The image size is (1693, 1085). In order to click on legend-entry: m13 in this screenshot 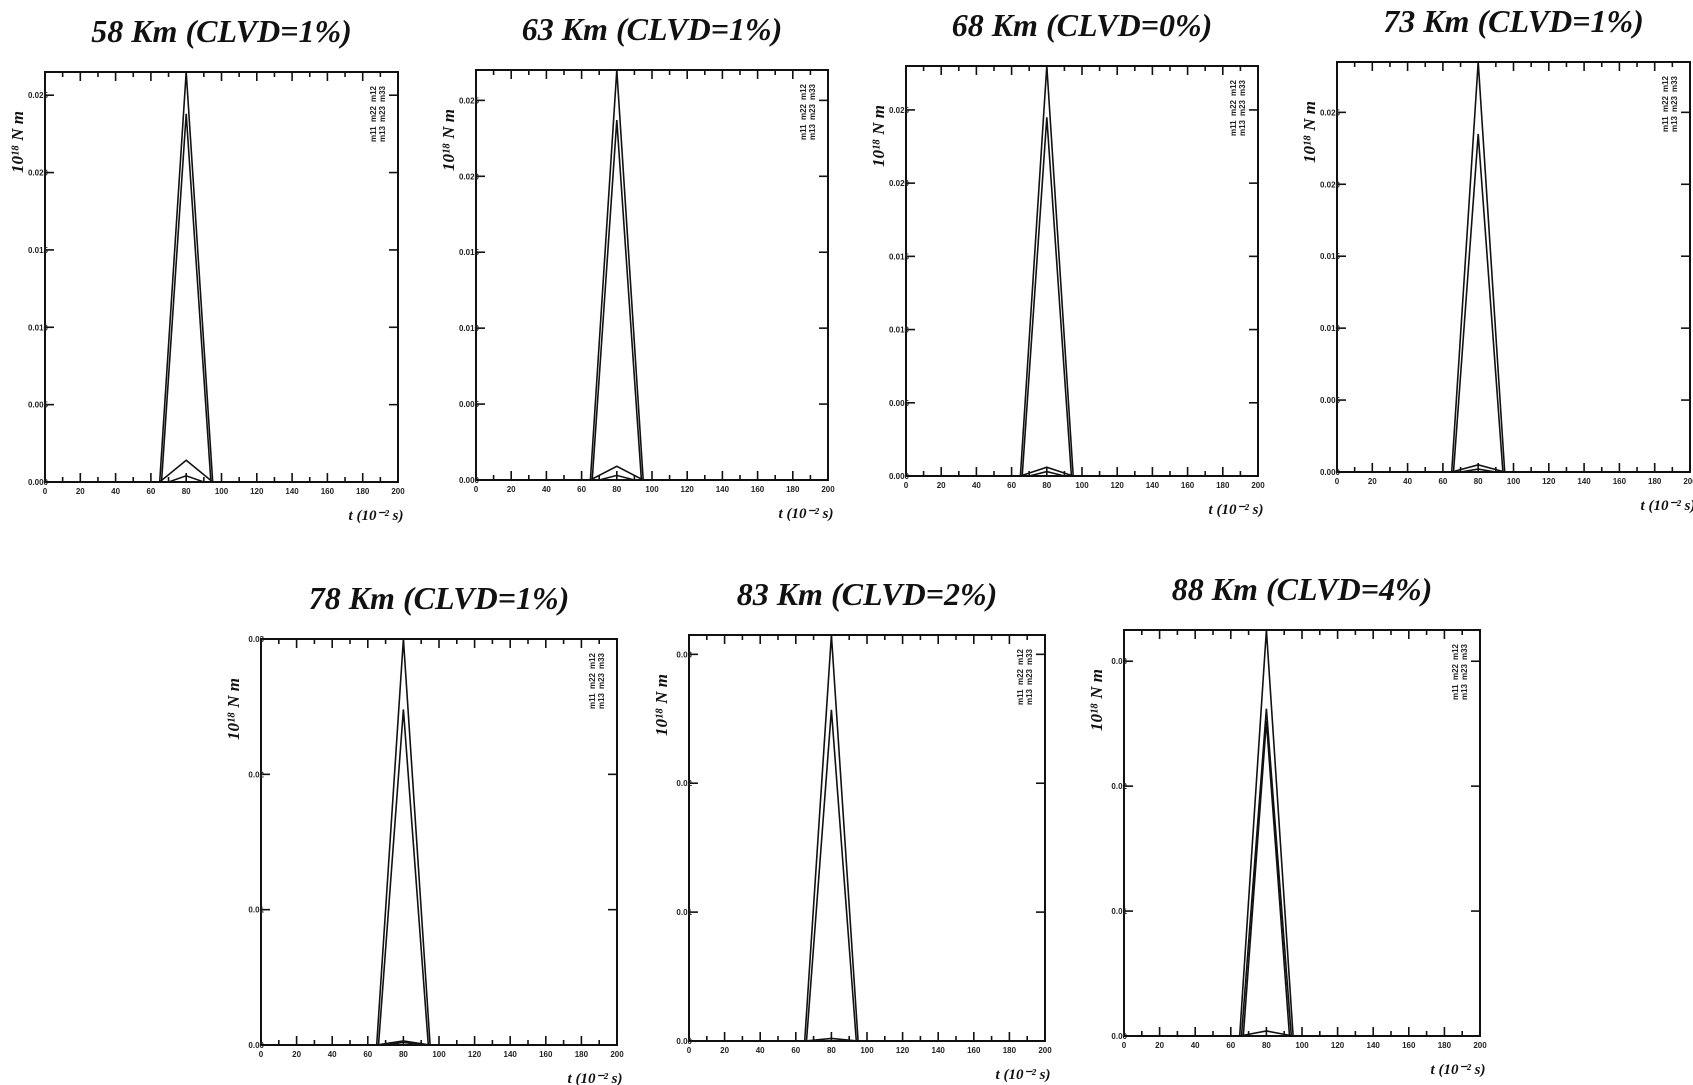, I will do `click(1464, 691)`.